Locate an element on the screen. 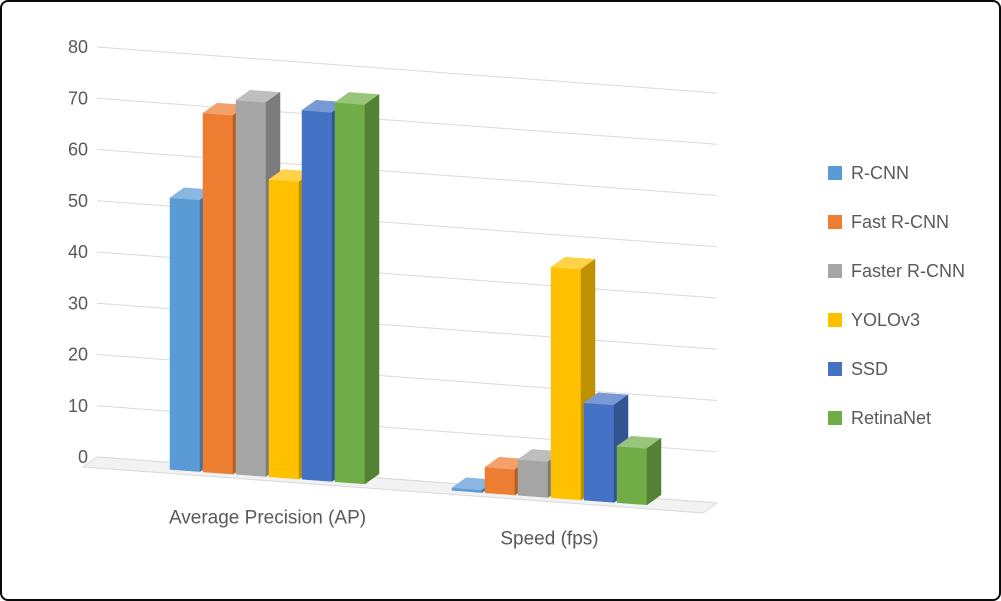 The width and height of the screenshot is (1001, 601). y-tick-label-0: 0 is located at coordinates (83, 457).